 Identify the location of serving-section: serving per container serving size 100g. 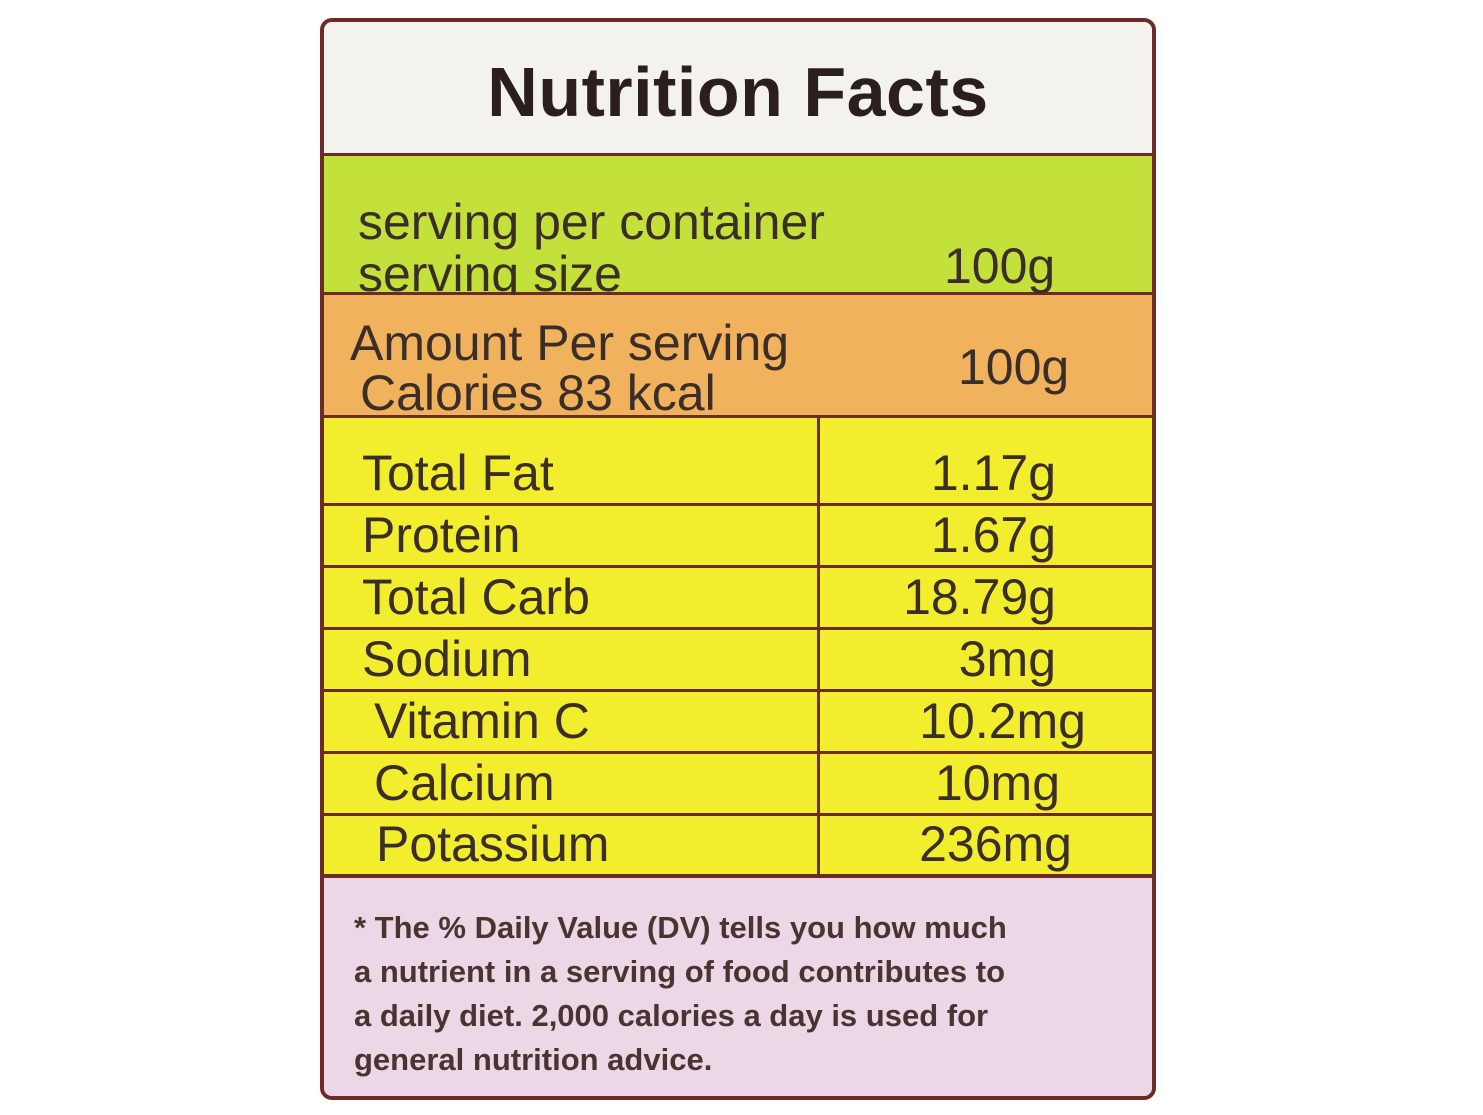
(738, 228).